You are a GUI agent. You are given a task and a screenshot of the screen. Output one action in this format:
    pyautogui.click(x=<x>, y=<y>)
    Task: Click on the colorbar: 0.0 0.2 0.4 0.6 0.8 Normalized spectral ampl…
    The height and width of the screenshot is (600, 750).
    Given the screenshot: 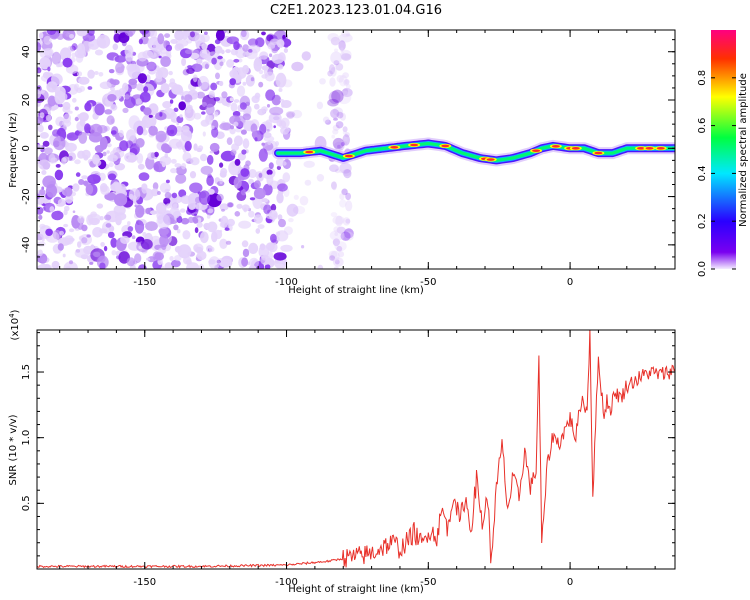 What is the action you would take?
    pyautogui.click(x=723, y=153)
    